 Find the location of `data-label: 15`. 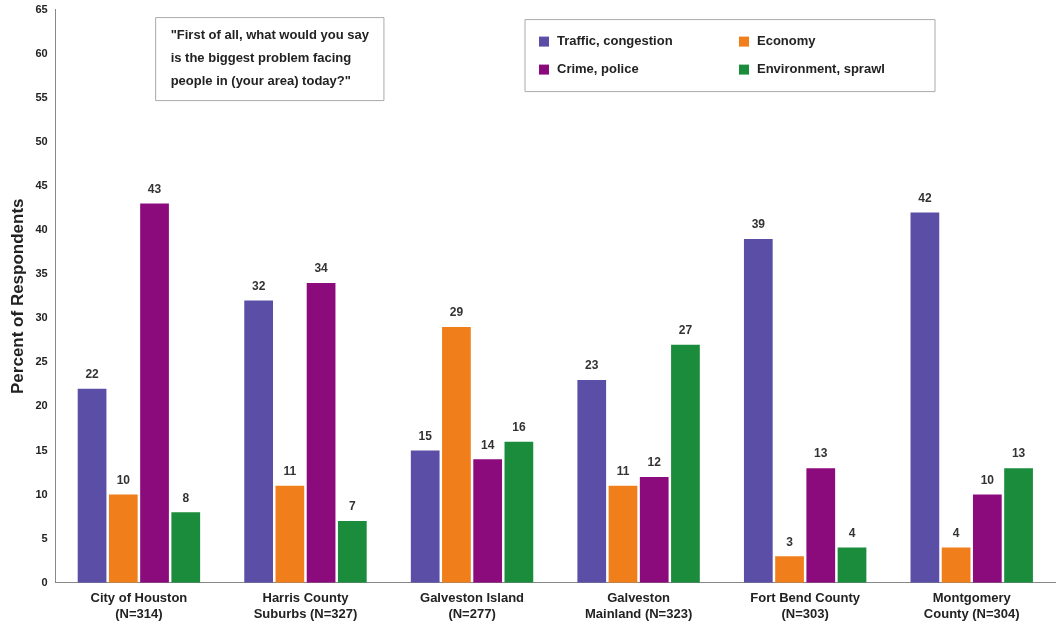

data-label: 15 is located at coordinates (425, 435).